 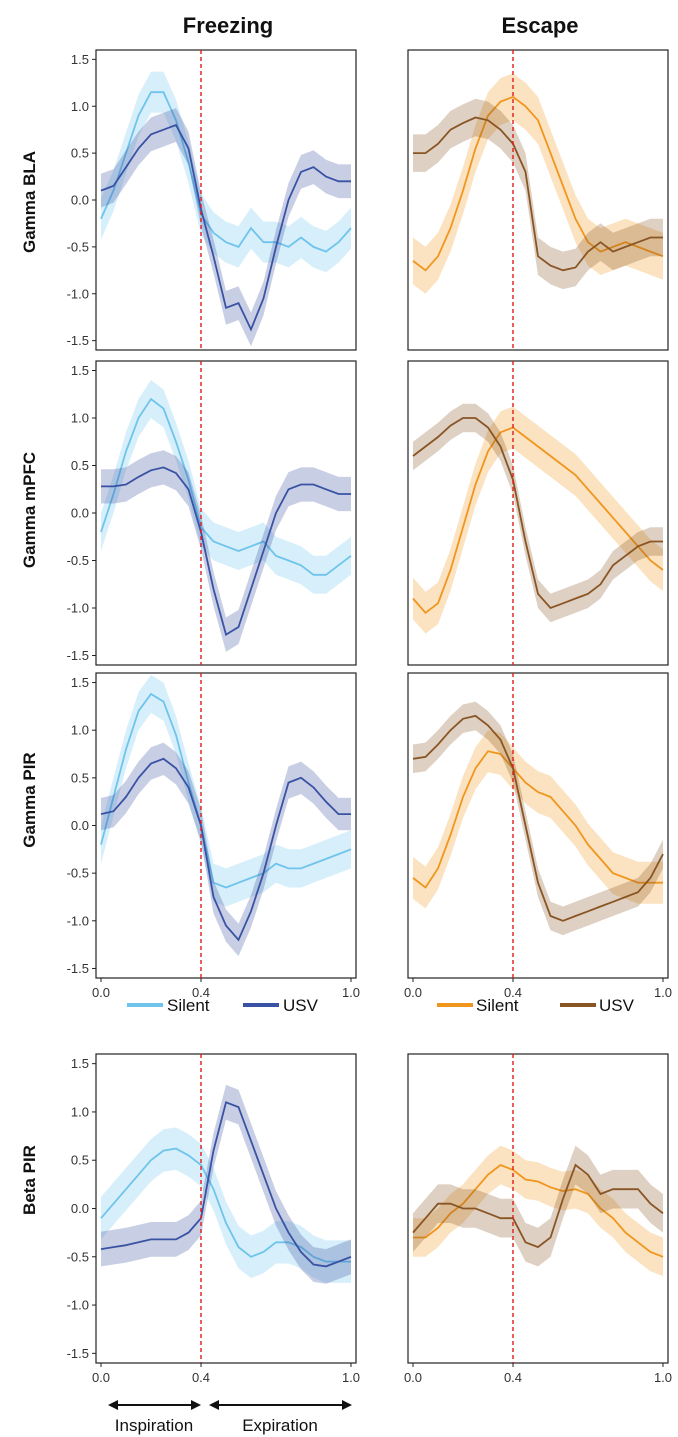 I want to click on row-title-gamma-mpfc: Gamma mPFC, so click(x=29, y=510).